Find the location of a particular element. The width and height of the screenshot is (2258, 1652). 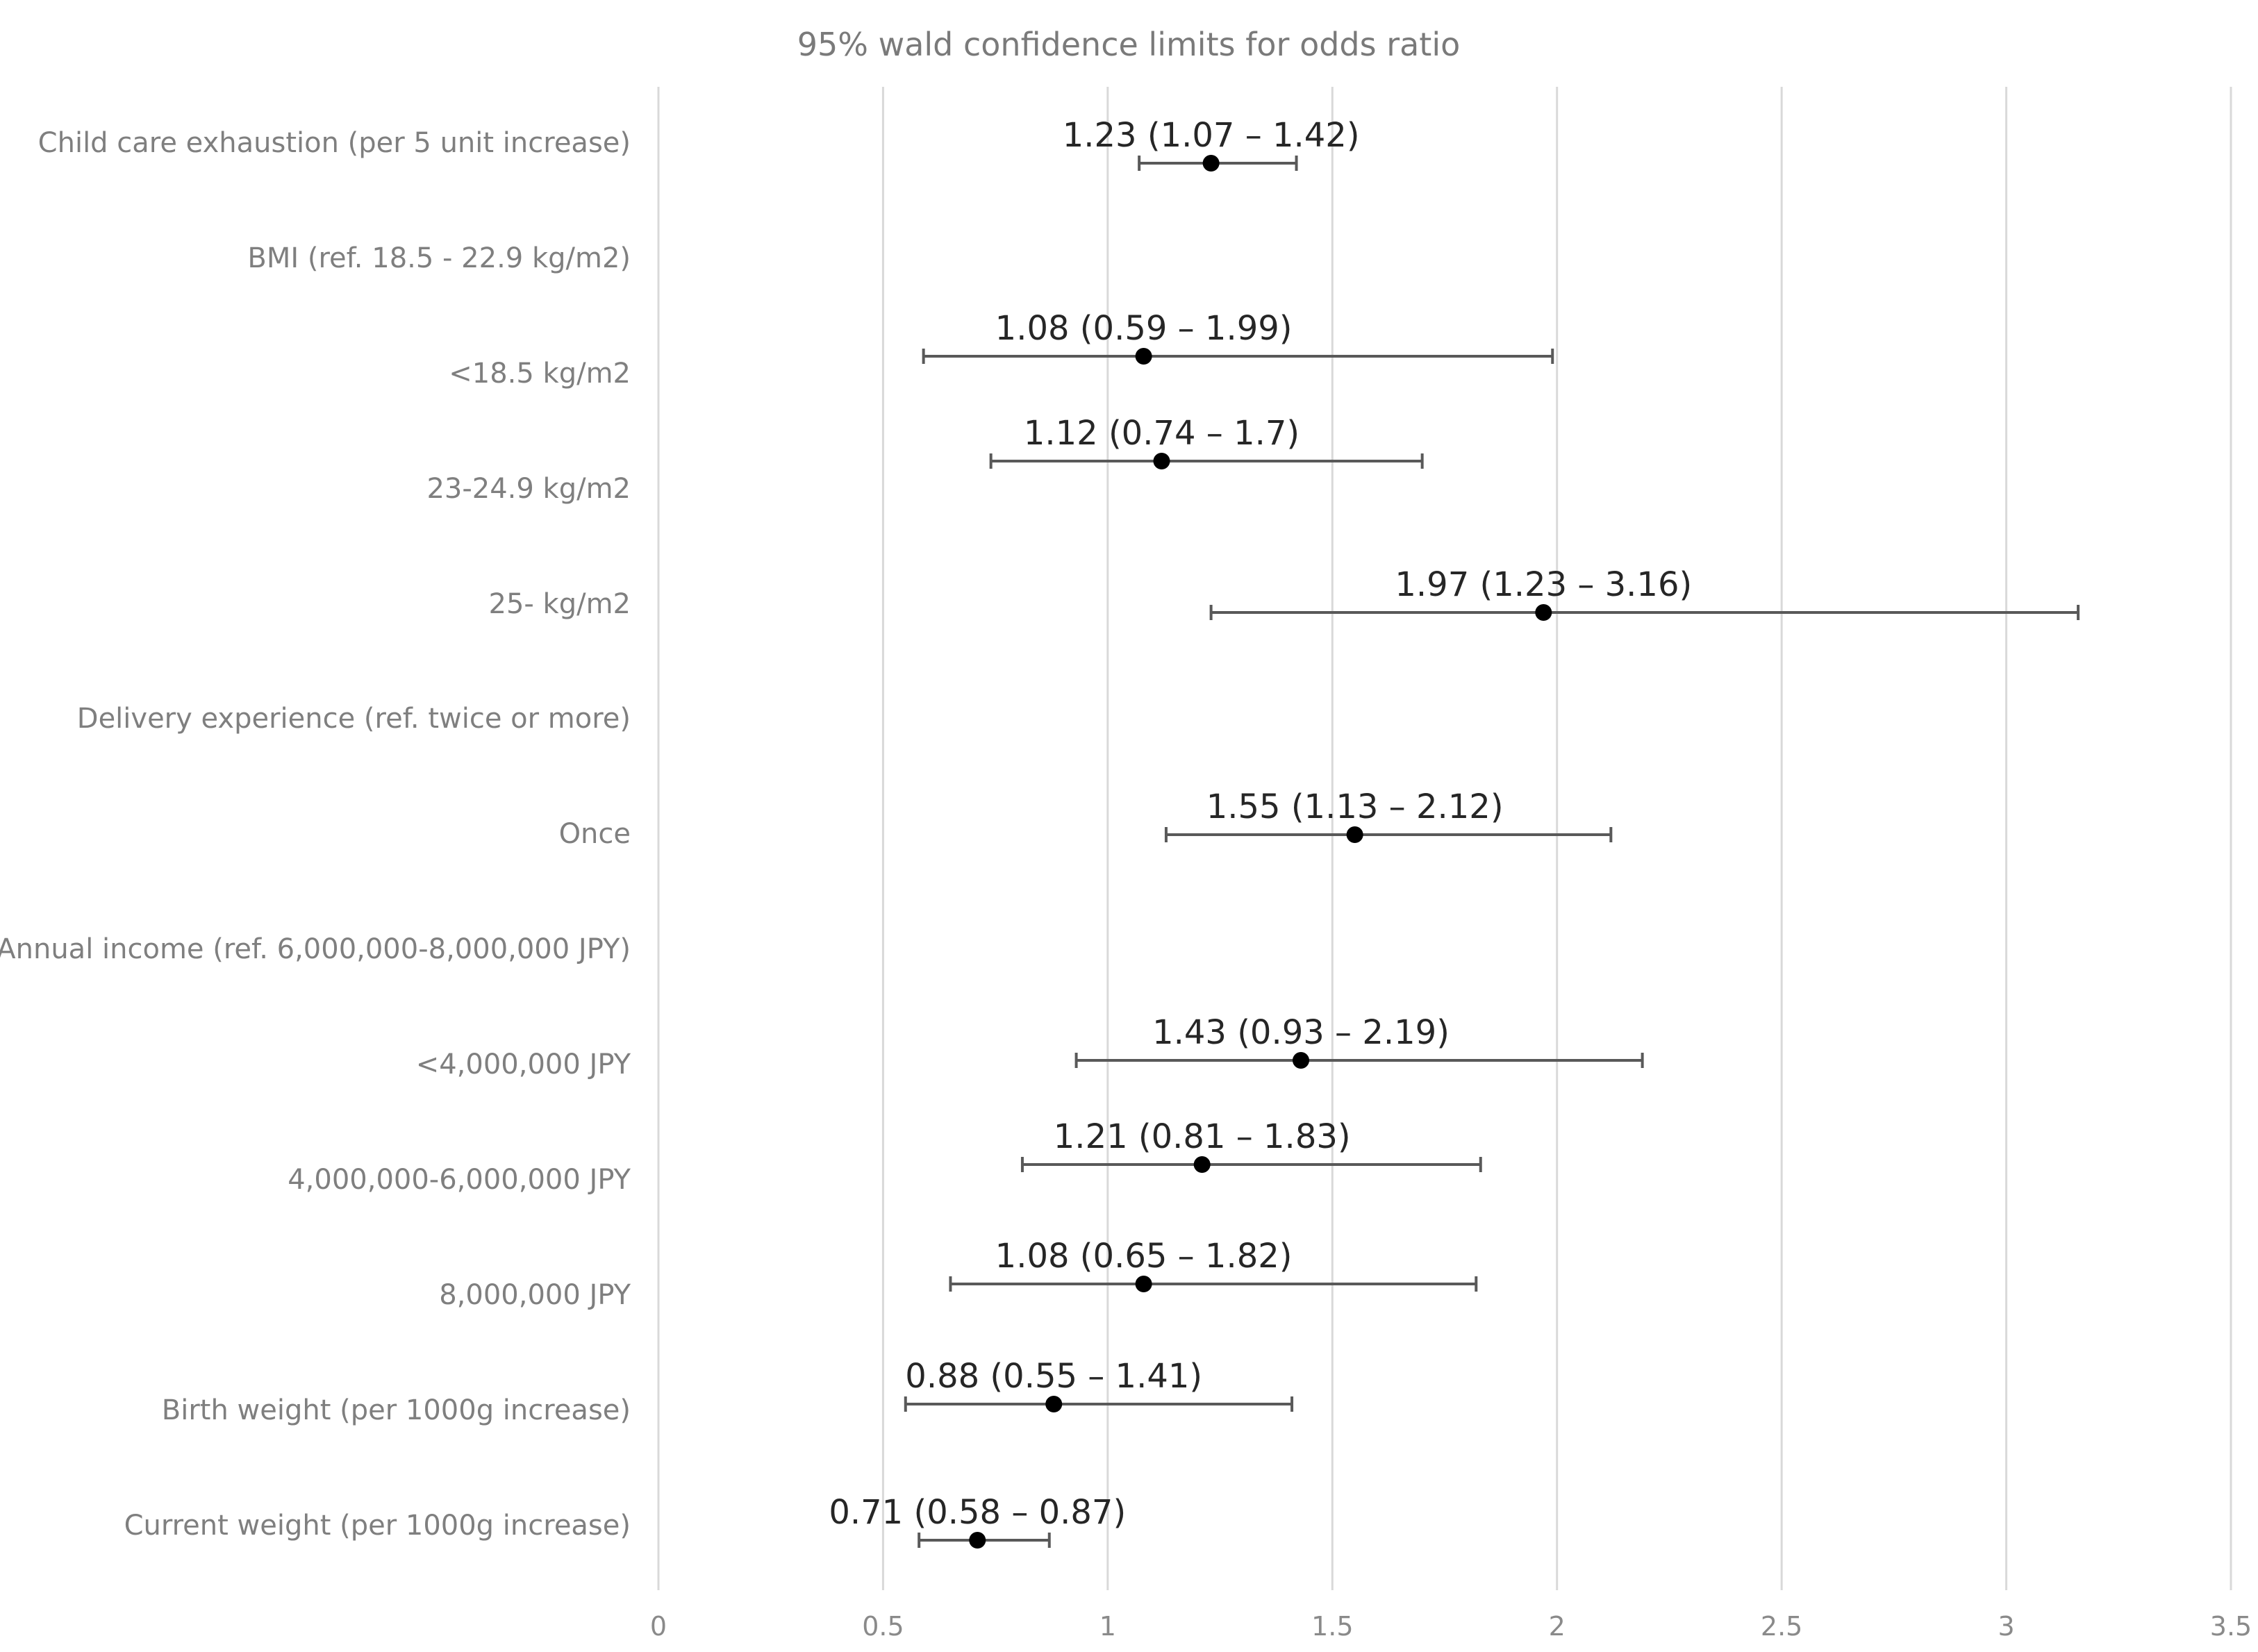

row-label: Current weight (per 1000g increase) is located at coordinates (377, 1526).